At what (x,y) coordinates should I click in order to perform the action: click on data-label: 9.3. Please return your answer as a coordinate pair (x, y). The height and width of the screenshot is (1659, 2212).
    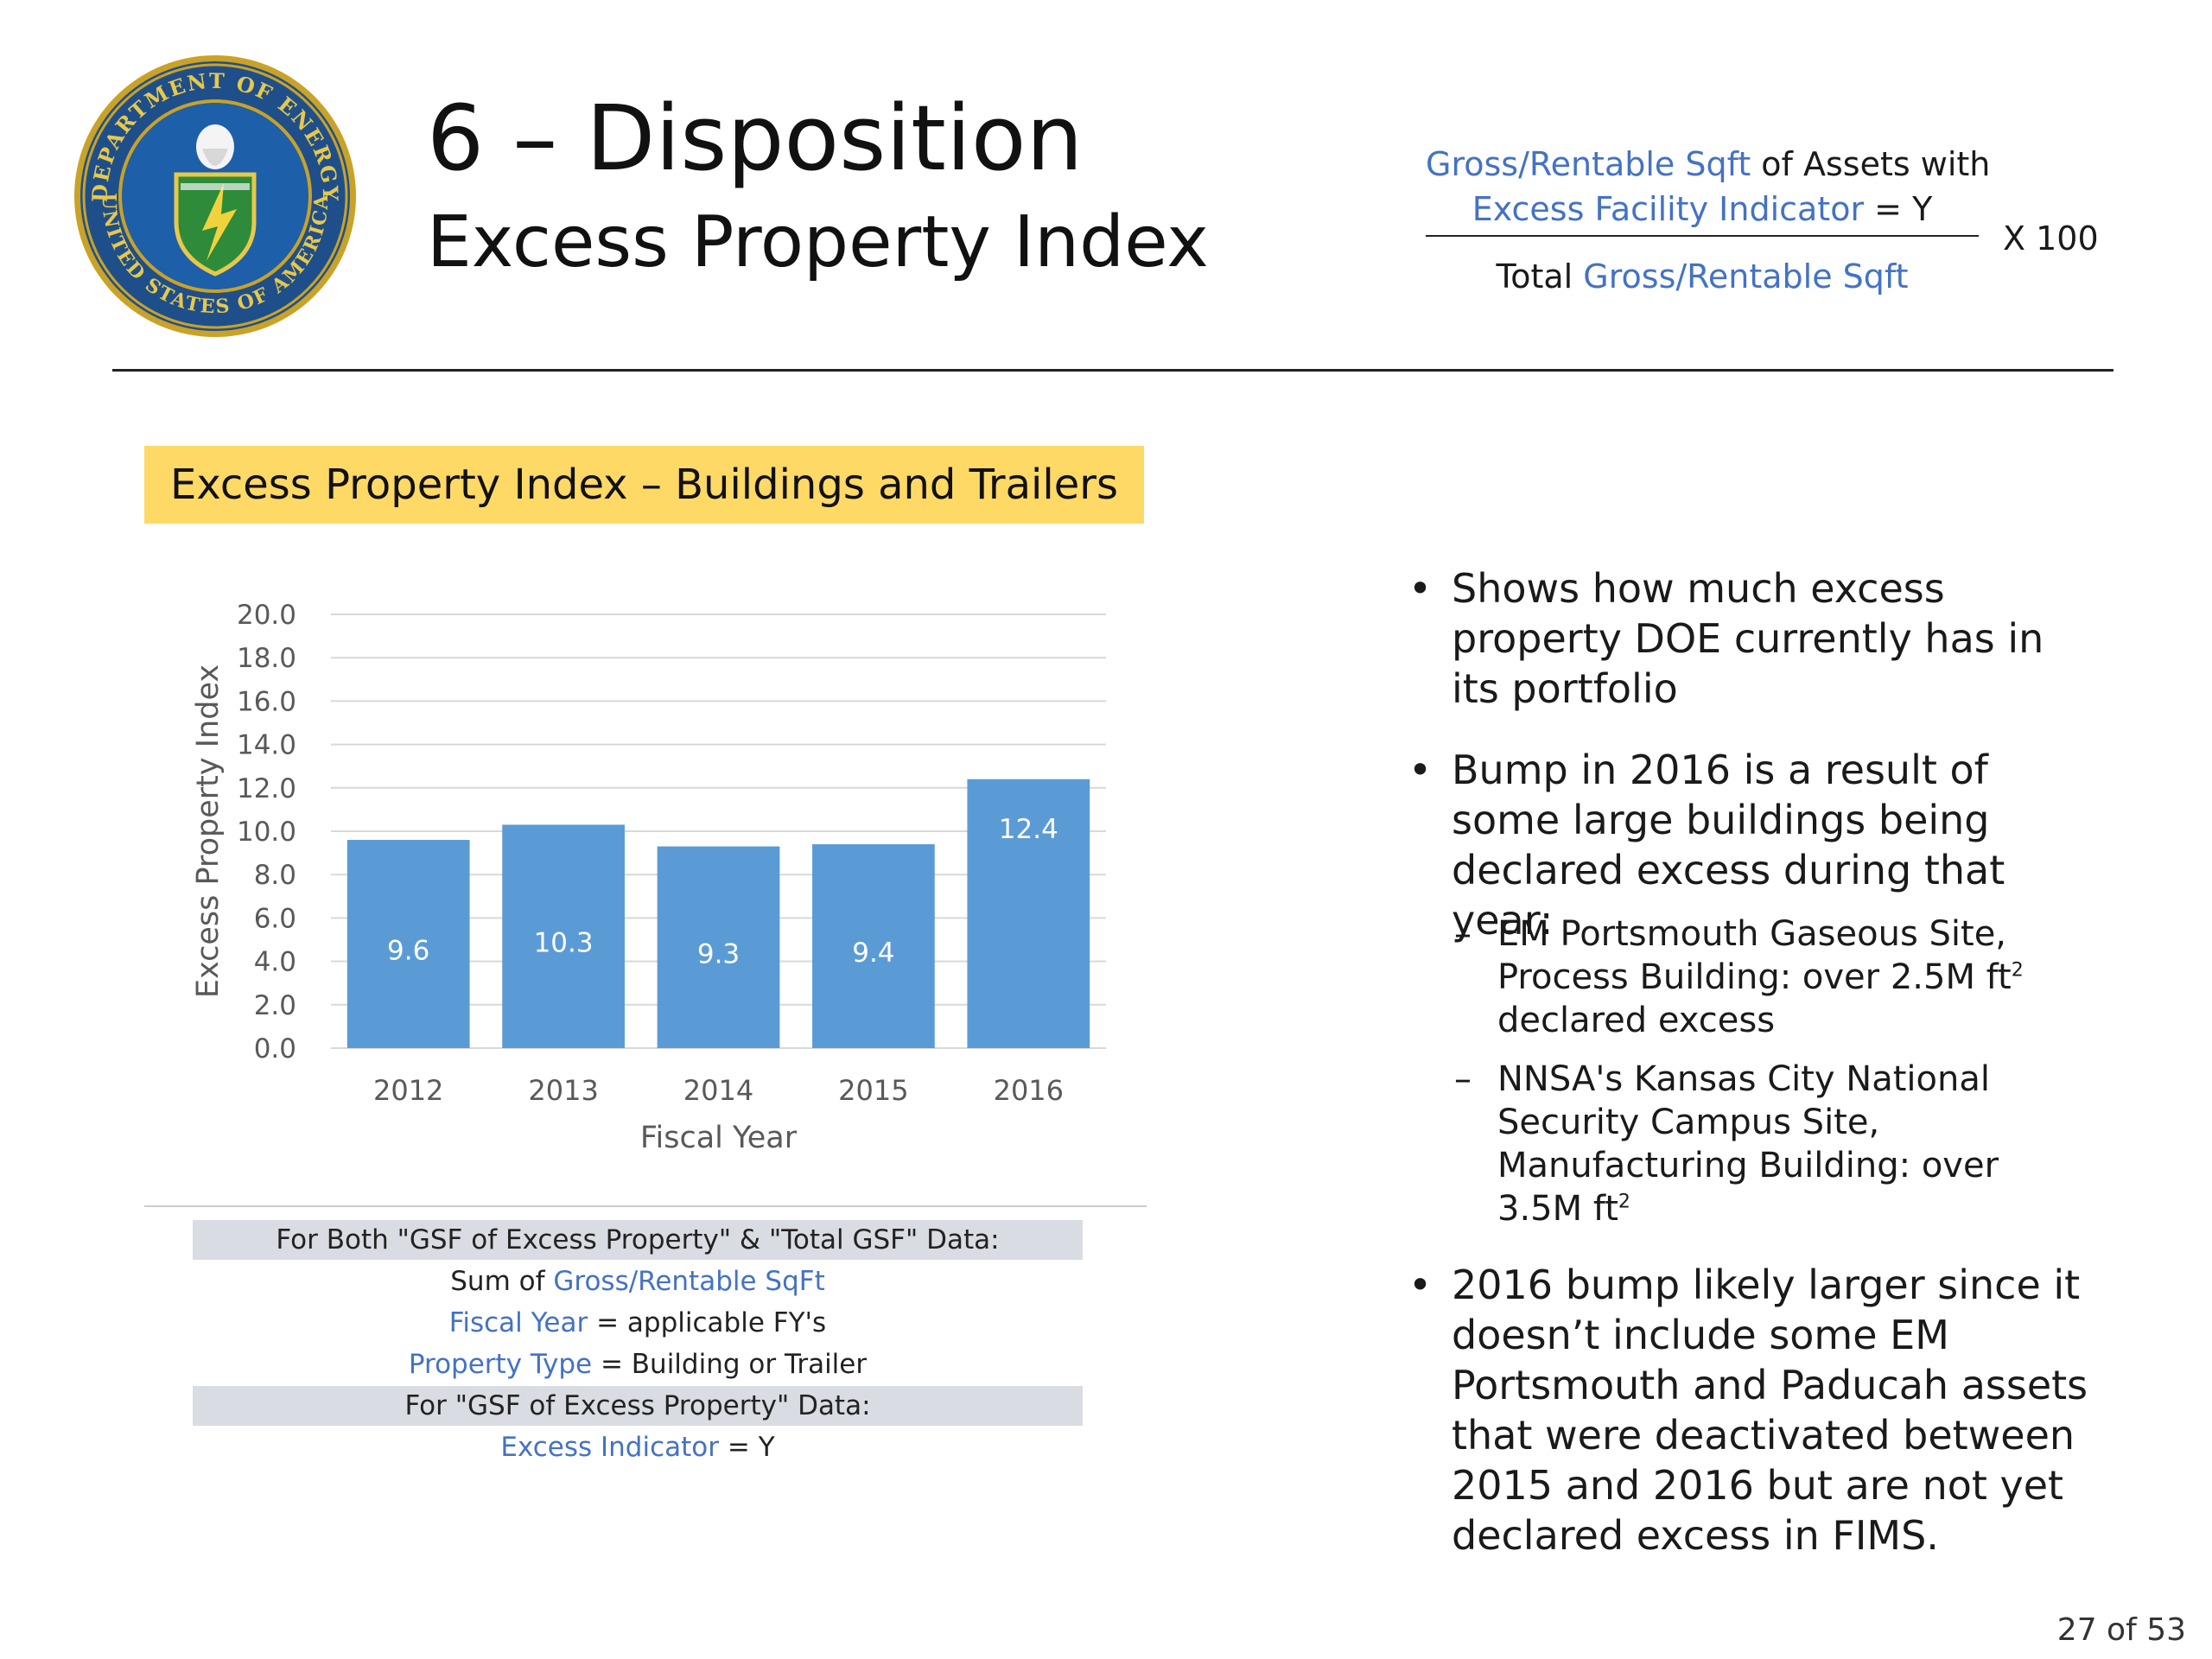
    Looking at the image, I should click on (718, 953).